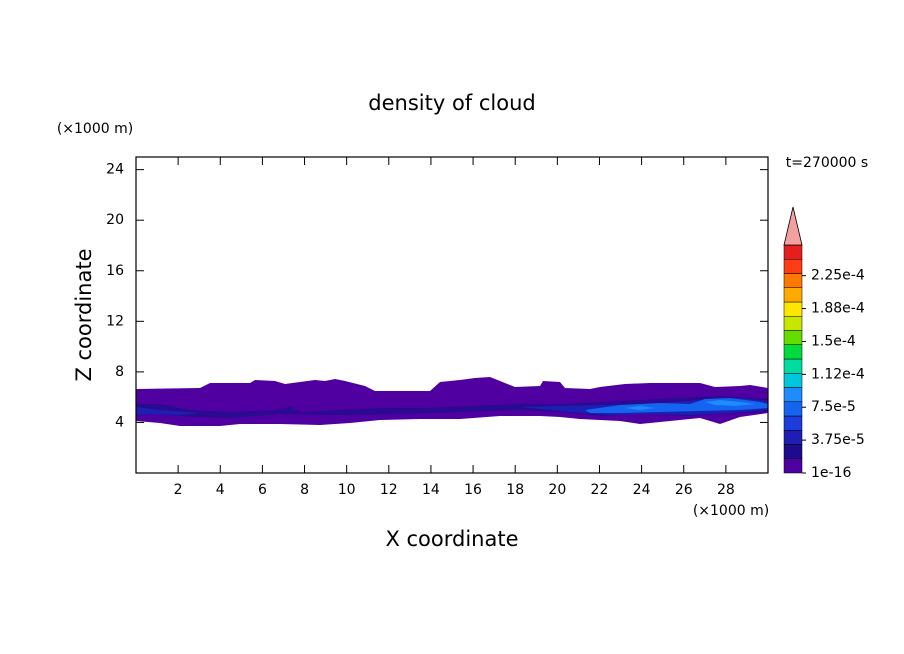  What do you see at coordinates (119, 372) in the screenshot?
I see `y-tick-label: 8` at bounding box center [119, 372].